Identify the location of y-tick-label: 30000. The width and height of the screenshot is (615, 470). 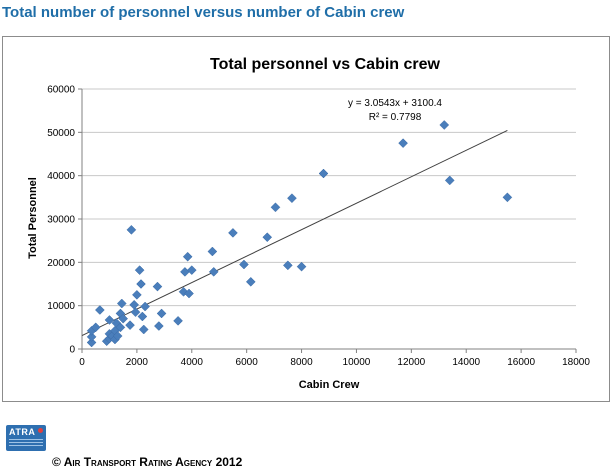
(61, 220).